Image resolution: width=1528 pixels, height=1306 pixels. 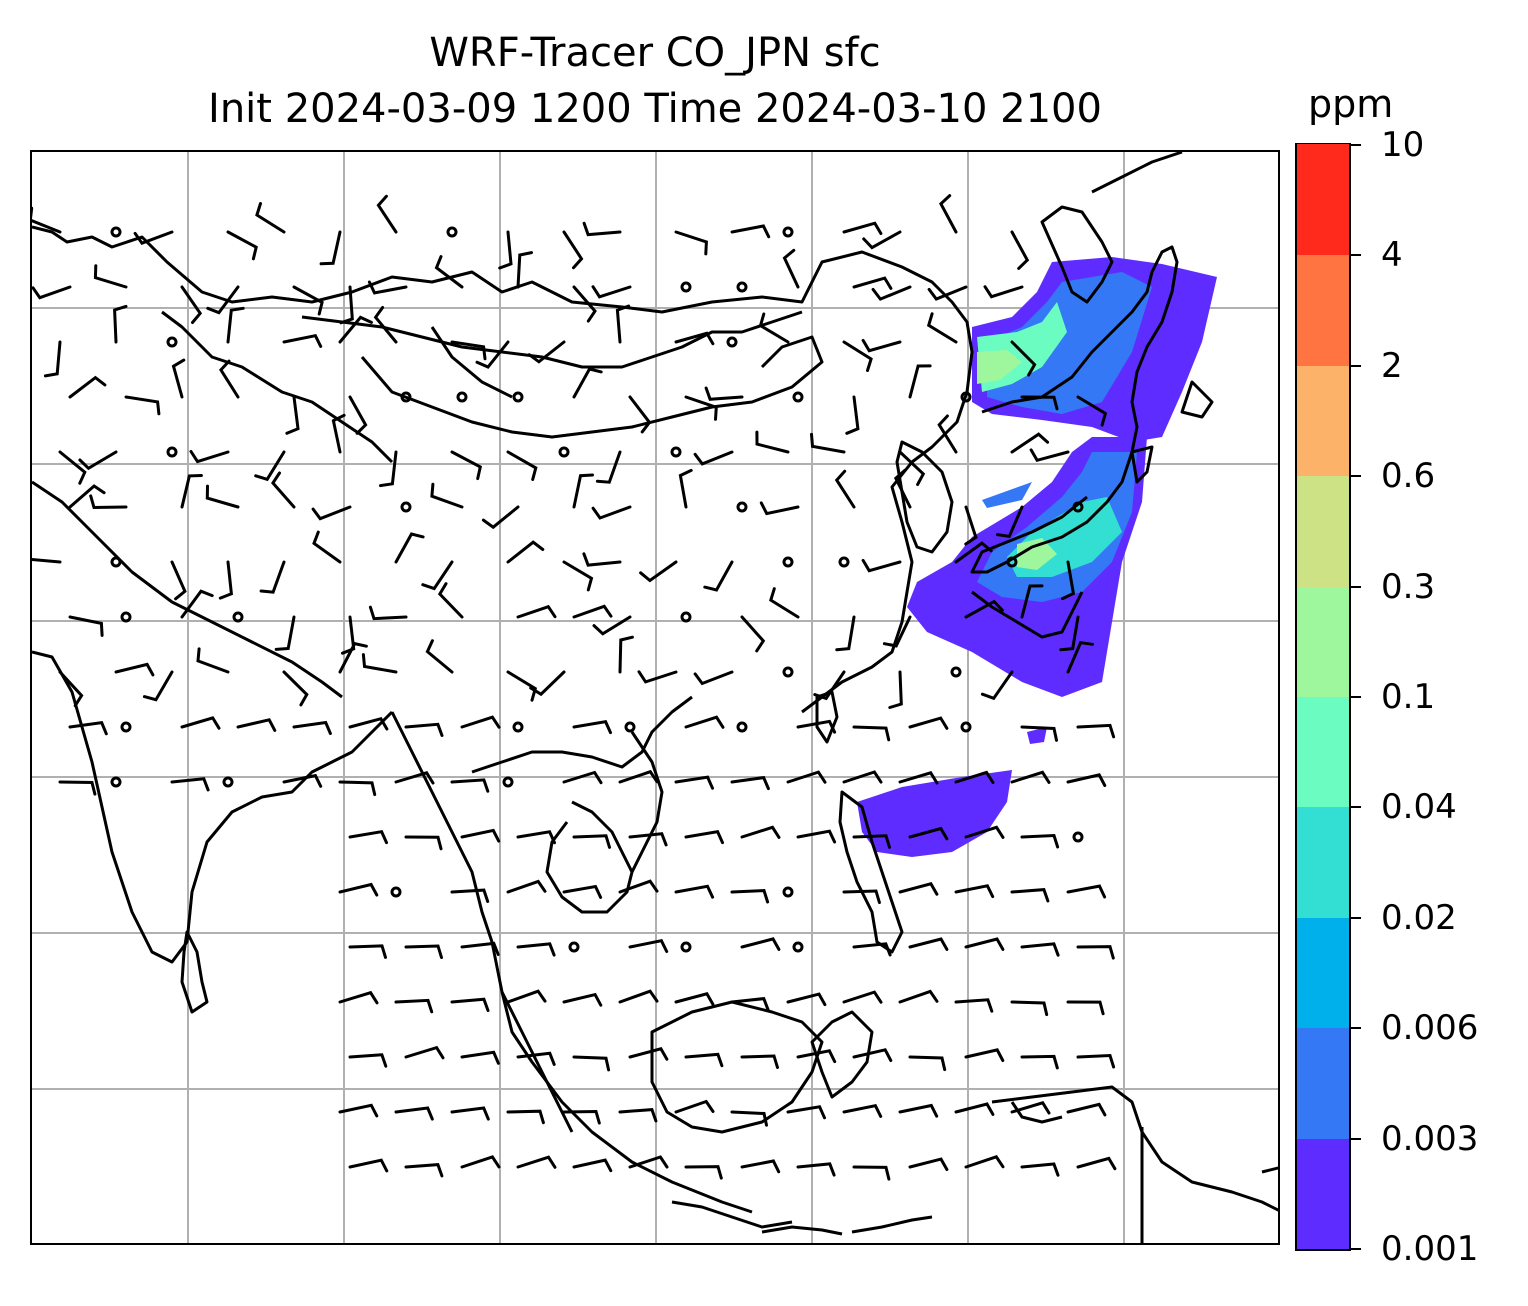 What do you see at coordinates (999, 367) in the screenshot?
I see `plume-north-peak` at bounding box center [999, 367].